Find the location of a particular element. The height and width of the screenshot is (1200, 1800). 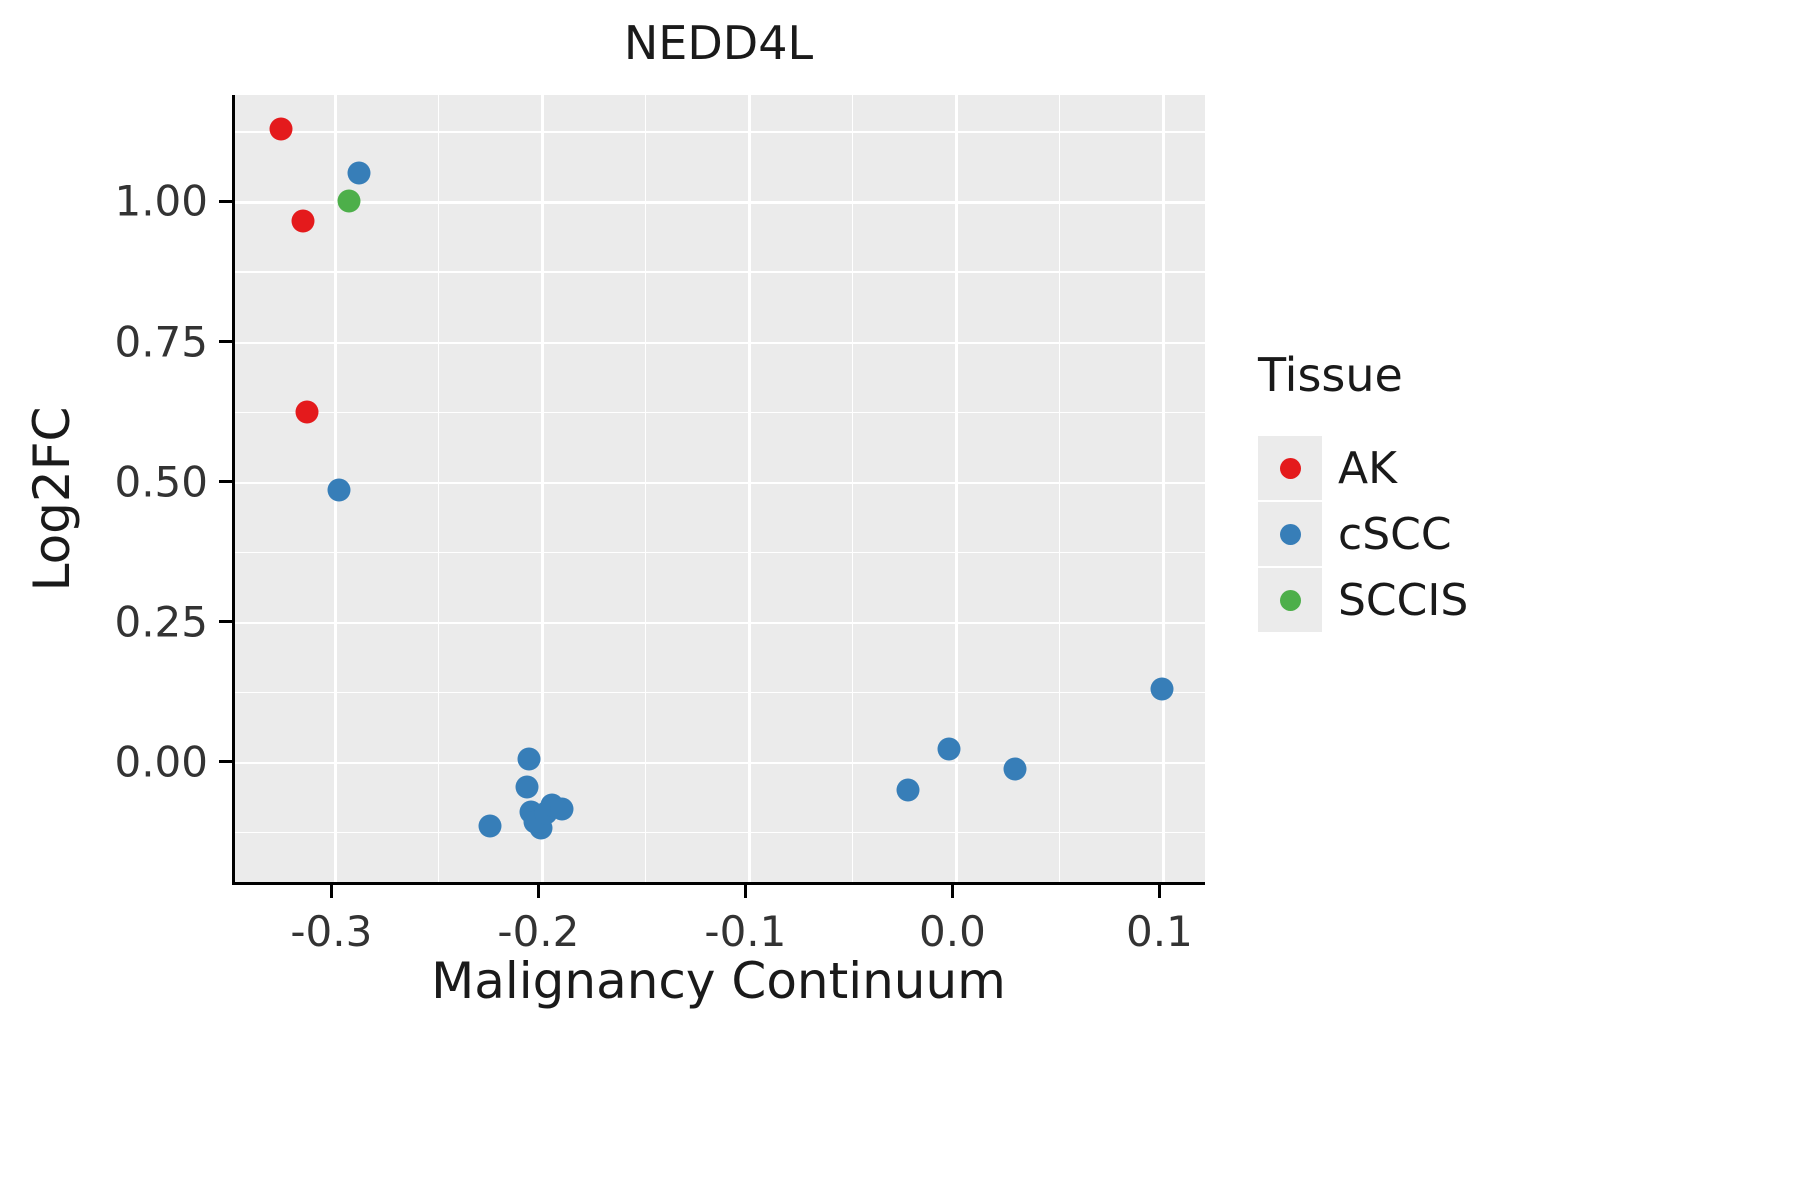

y-tick-label: 0.50 is located at coordinates (161, 482).